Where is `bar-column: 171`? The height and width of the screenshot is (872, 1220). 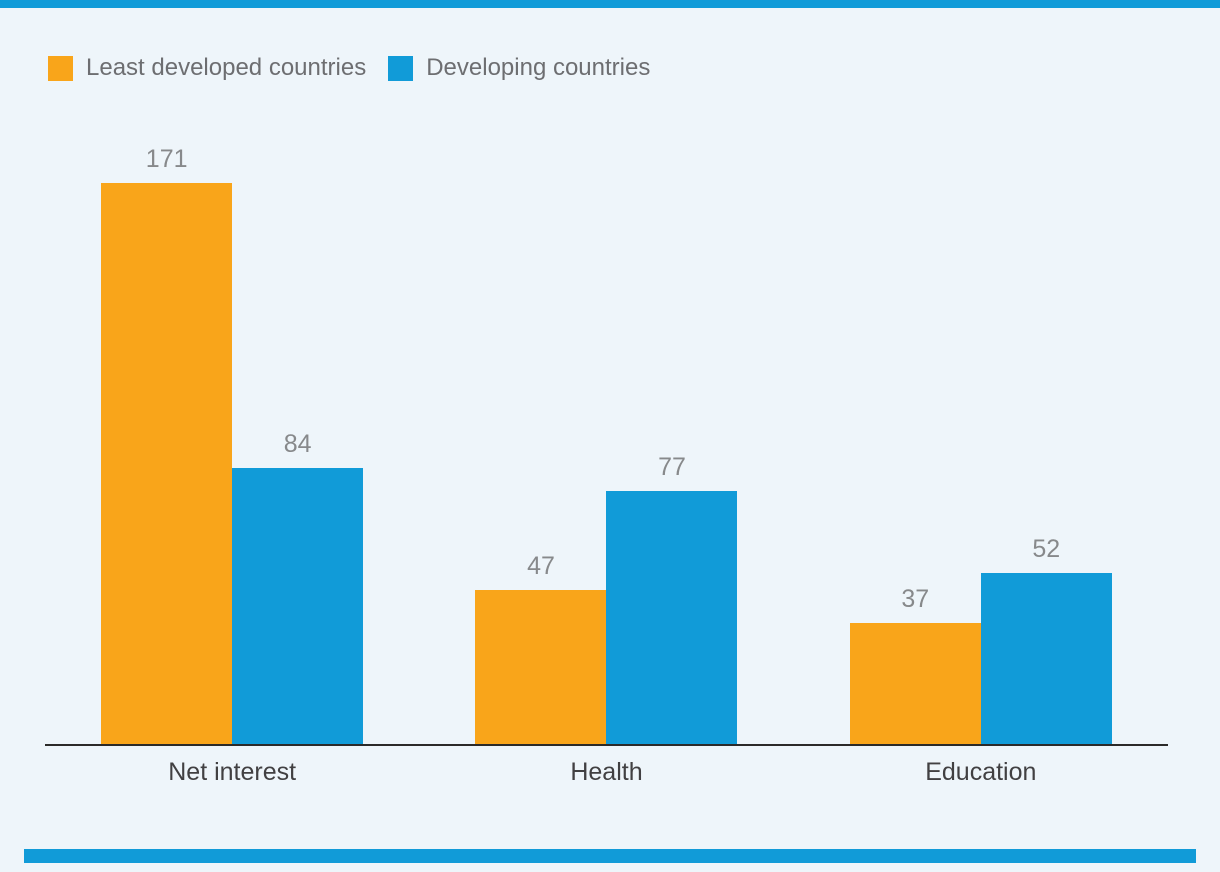 bar-column: 171 is located at coordinates (167, 444).